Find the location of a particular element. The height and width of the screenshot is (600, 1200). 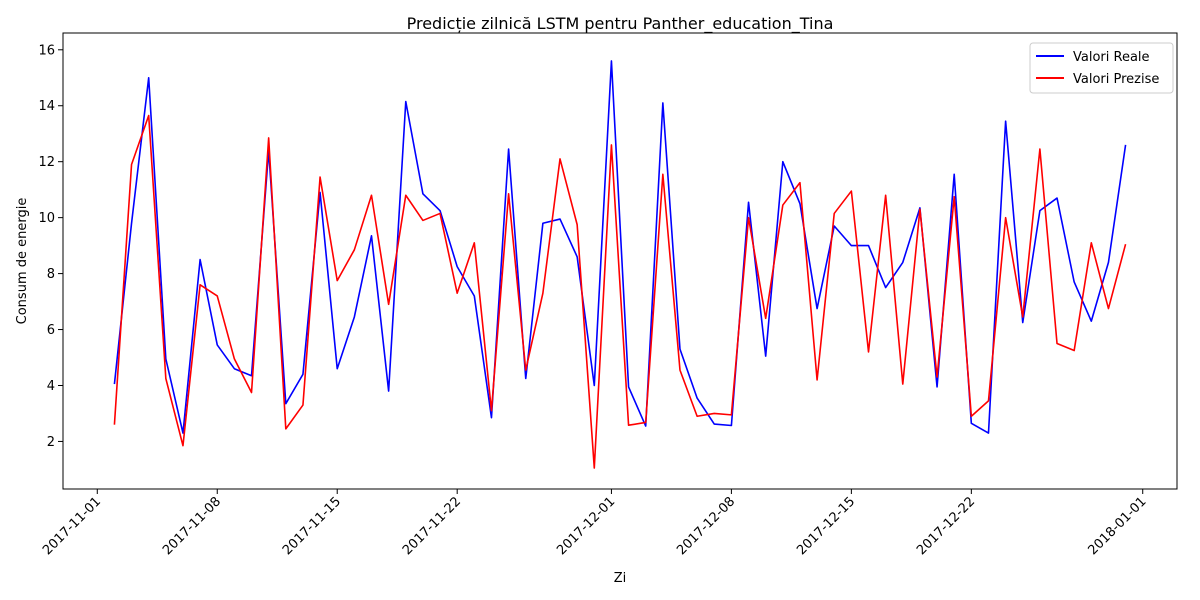

legend-label-valori-reale: Valori Reale is located at coordinates (1111, 57).